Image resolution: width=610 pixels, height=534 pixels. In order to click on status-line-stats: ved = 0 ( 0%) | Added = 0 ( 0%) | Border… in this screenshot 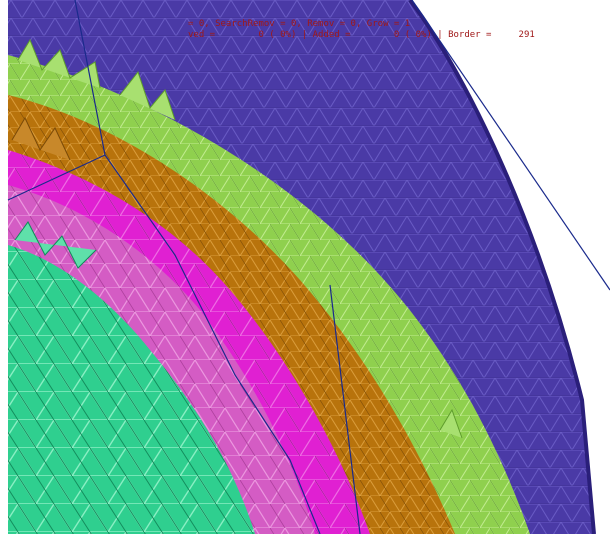, I will do `click(361, 35)`.